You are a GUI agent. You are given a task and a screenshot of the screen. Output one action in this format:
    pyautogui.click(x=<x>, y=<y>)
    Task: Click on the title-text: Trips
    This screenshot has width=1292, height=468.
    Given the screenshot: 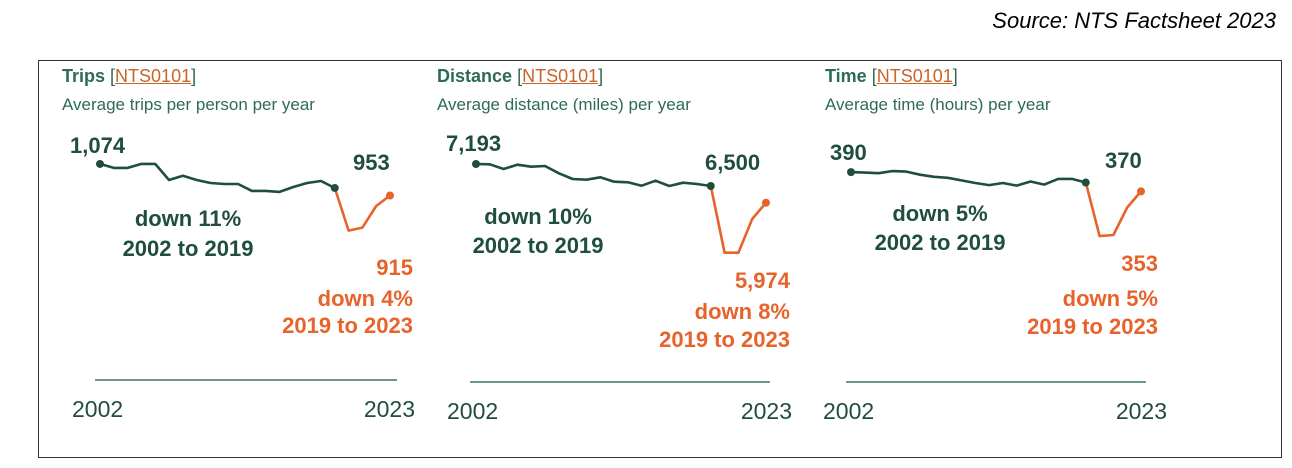 What is the action you would take?
    pyautogui.click(x=84, y=76)
    